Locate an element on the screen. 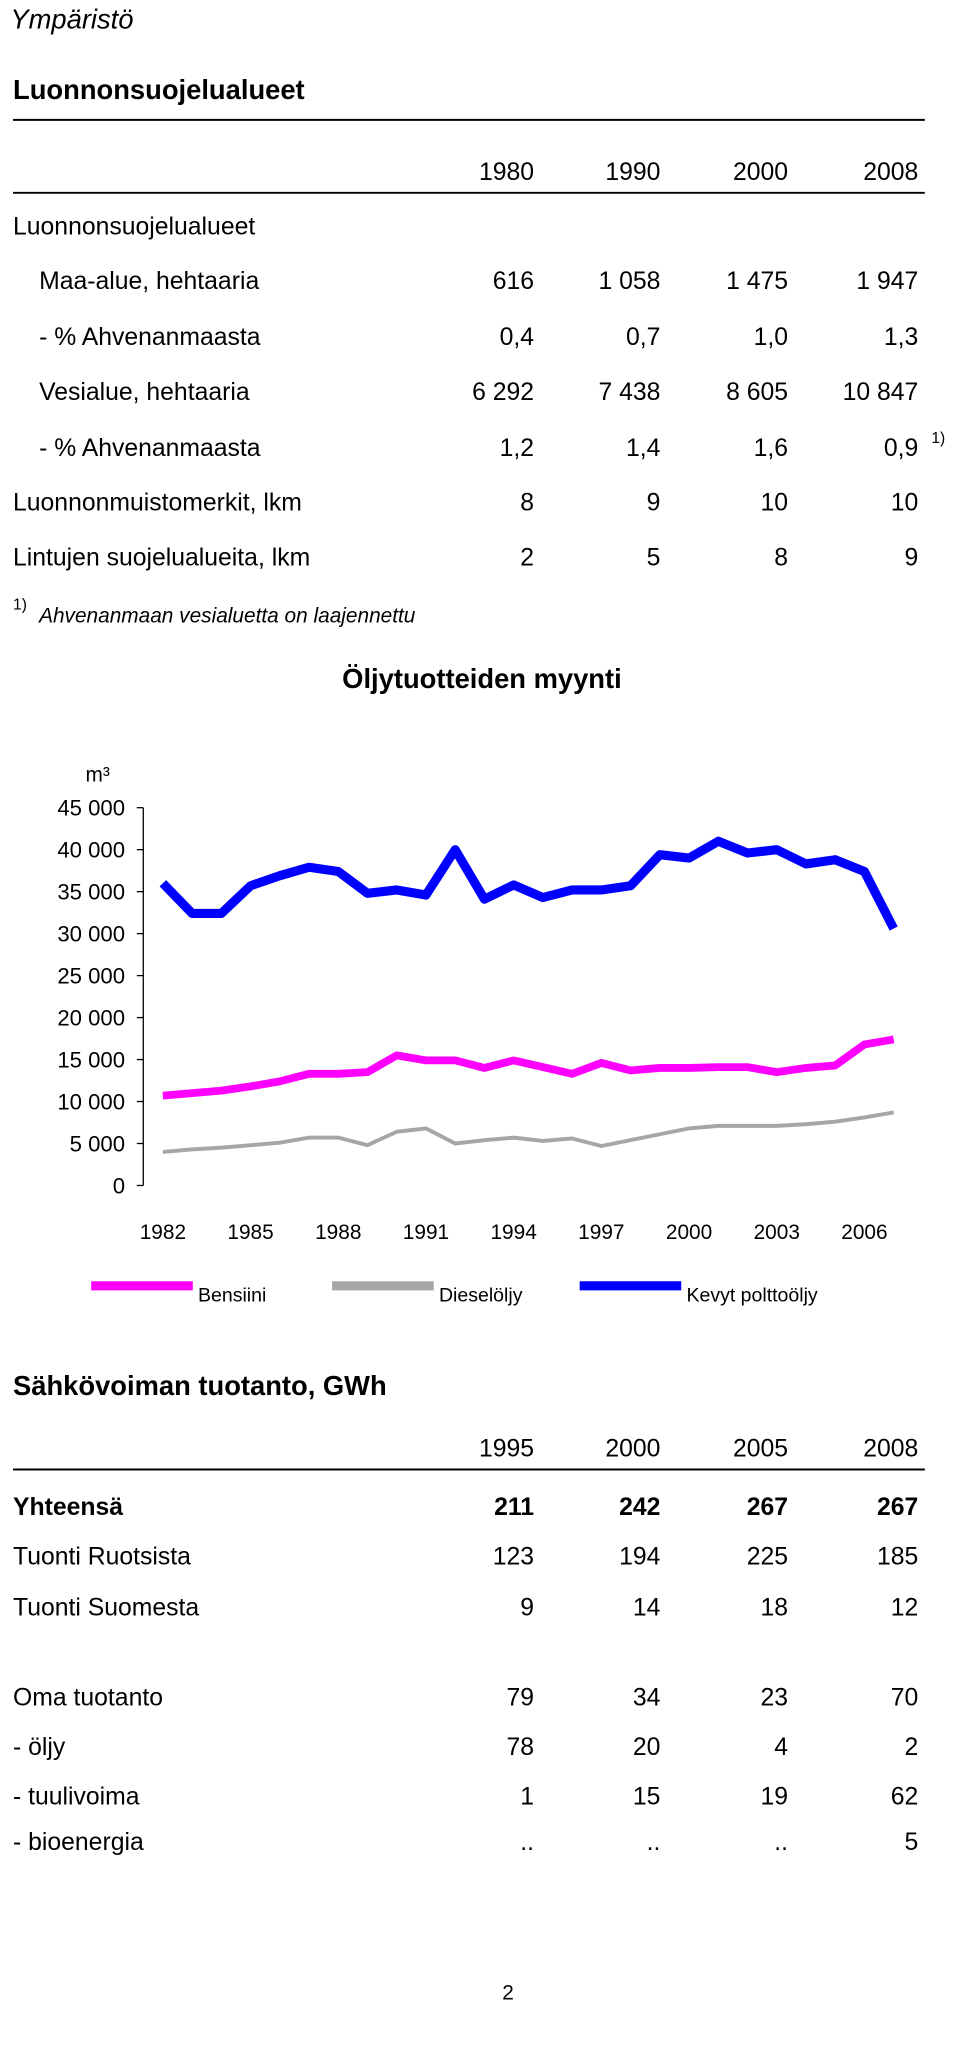  cell: 1 947 is located at coordinates (887, 281).